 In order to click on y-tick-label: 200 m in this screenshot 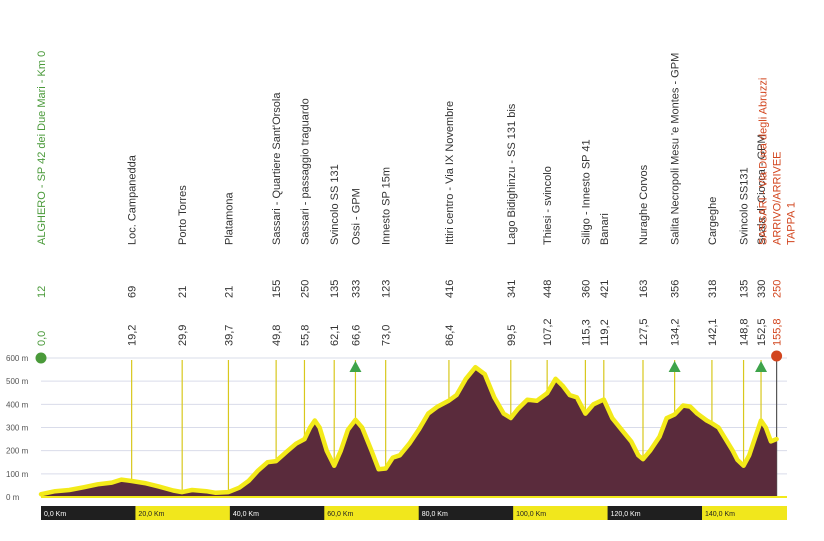, I will do `click(17, 451)`.